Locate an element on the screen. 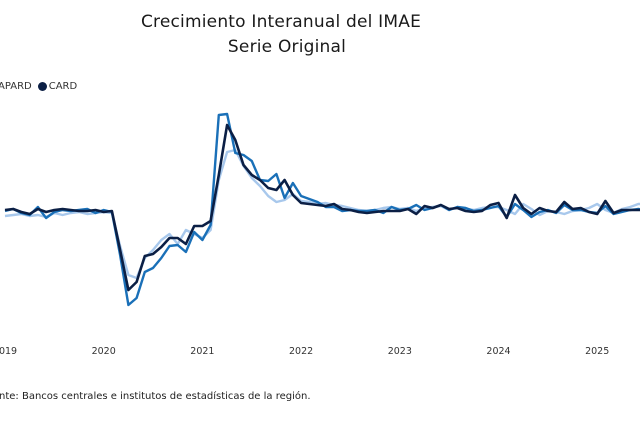 This screenshot has height=424, width=640. chart-legend: APARD CARD is located at coordinates (38, 86).